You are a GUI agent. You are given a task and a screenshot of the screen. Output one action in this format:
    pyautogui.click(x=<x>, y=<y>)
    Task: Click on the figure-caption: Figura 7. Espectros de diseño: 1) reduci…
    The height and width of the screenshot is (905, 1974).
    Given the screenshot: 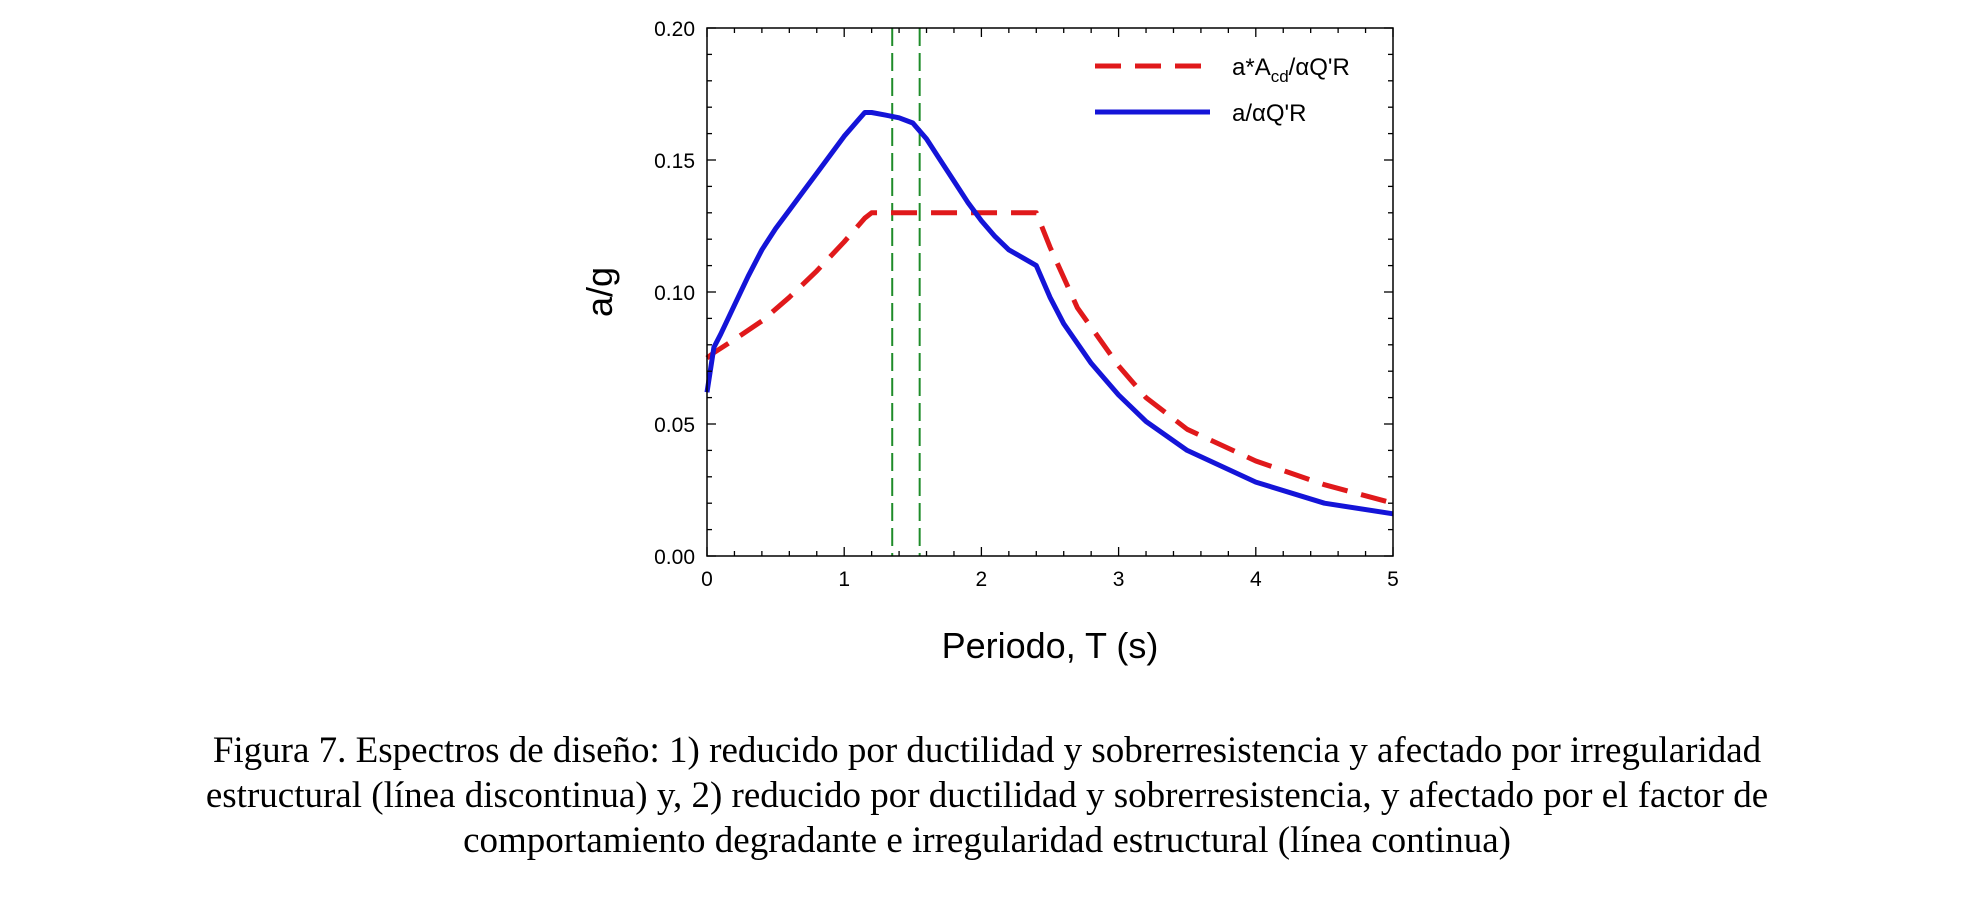 What is the action you would take?
    pyautogui.click(x=987, y=795)
    